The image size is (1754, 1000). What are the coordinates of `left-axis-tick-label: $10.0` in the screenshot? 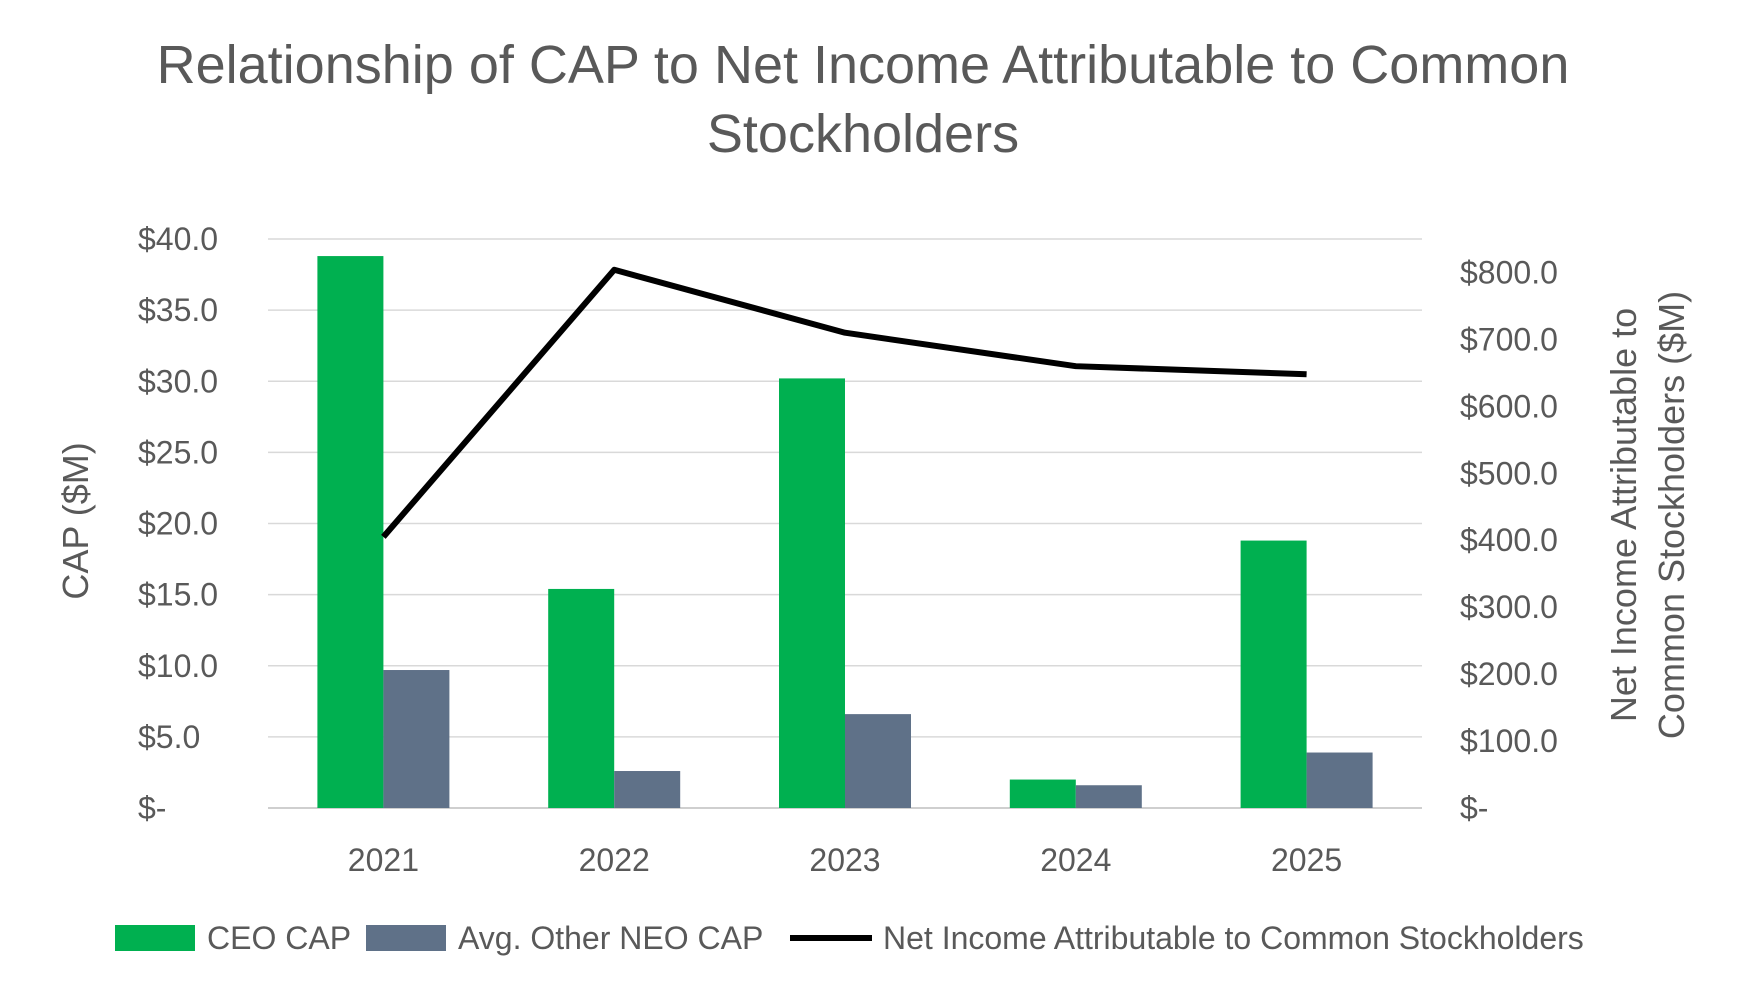 It's located at (178, 666).